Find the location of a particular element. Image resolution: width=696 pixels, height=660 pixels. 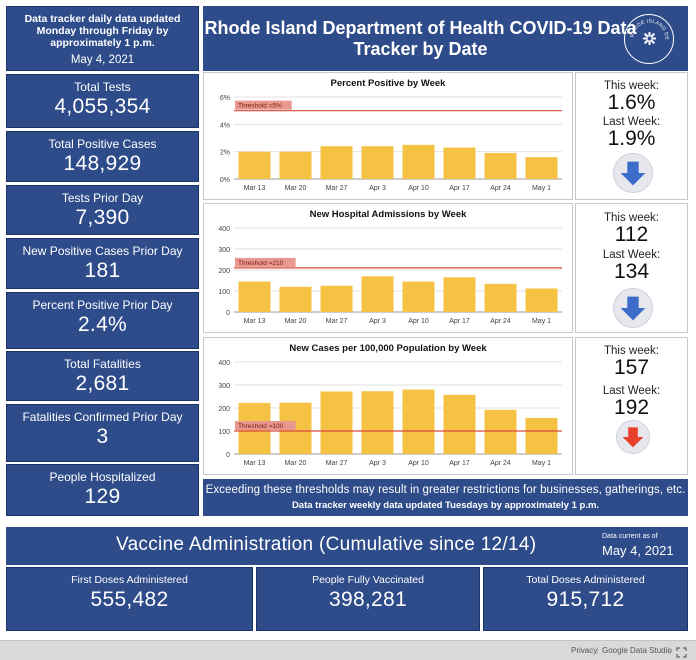

vaccine-card-label: First Doses Administered is located at coordinates (129, 580).